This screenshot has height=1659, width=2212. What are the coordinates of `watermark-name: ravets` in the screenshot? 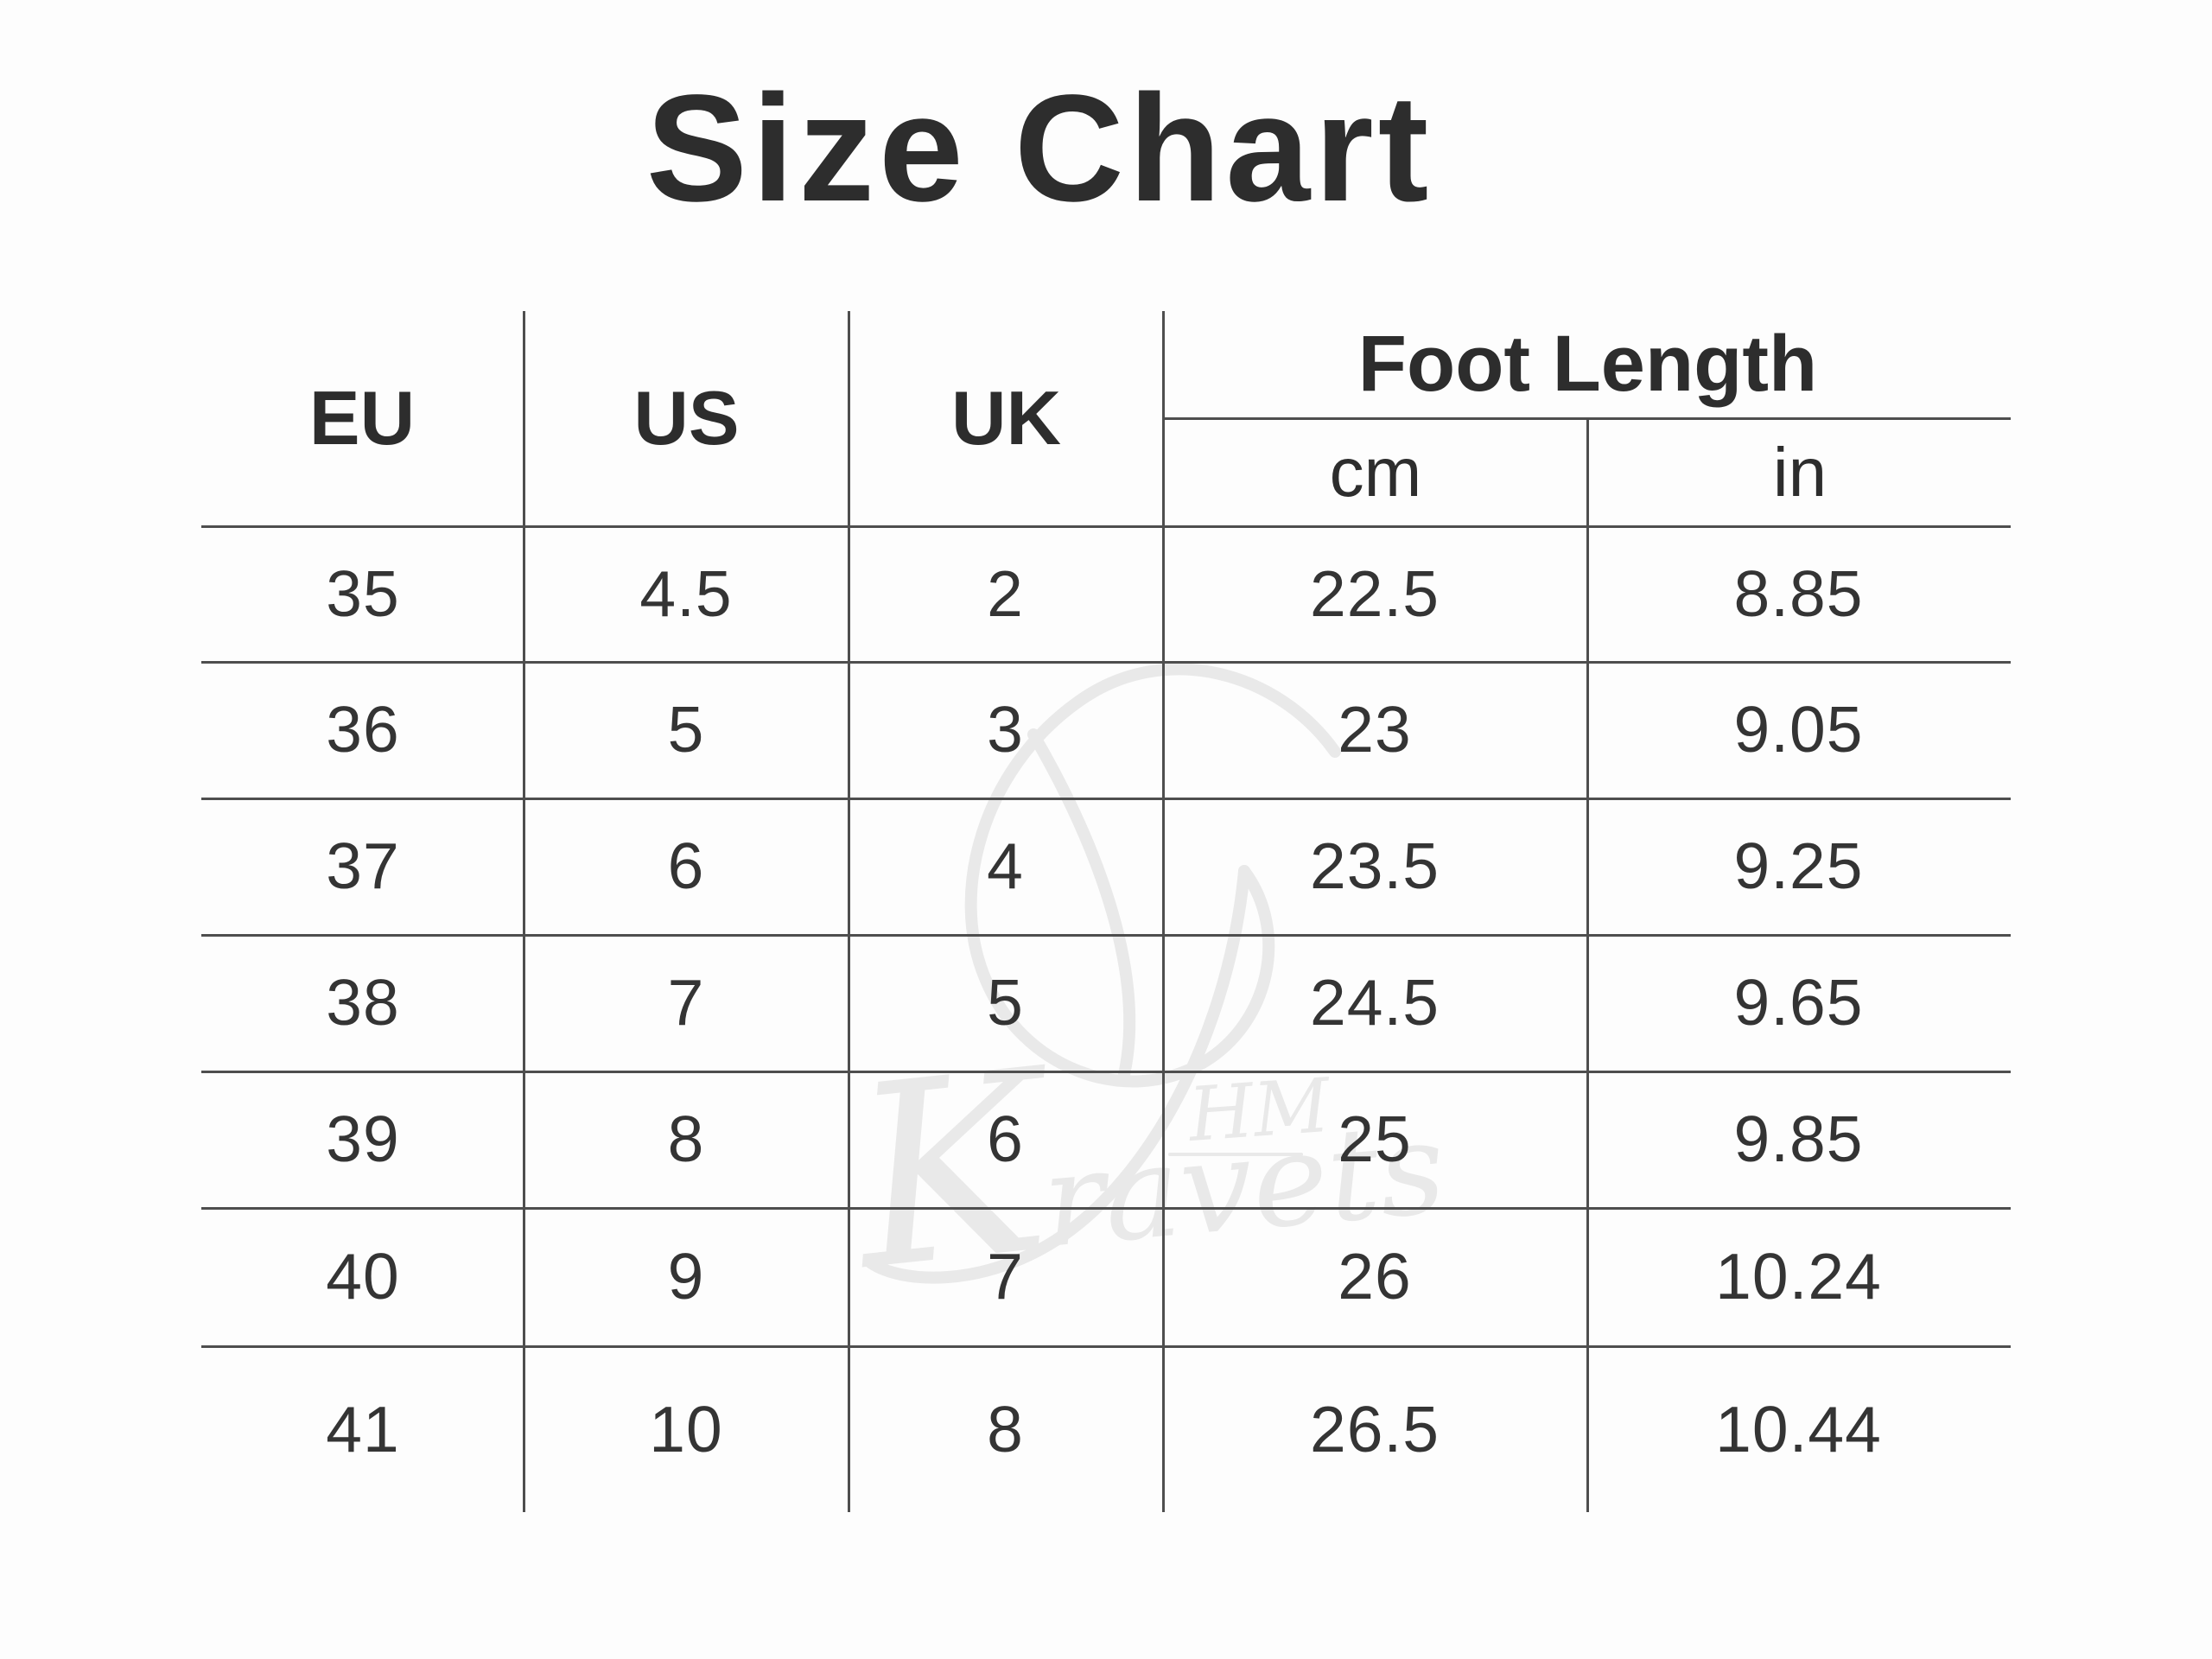 It's located at (1244, 1184).